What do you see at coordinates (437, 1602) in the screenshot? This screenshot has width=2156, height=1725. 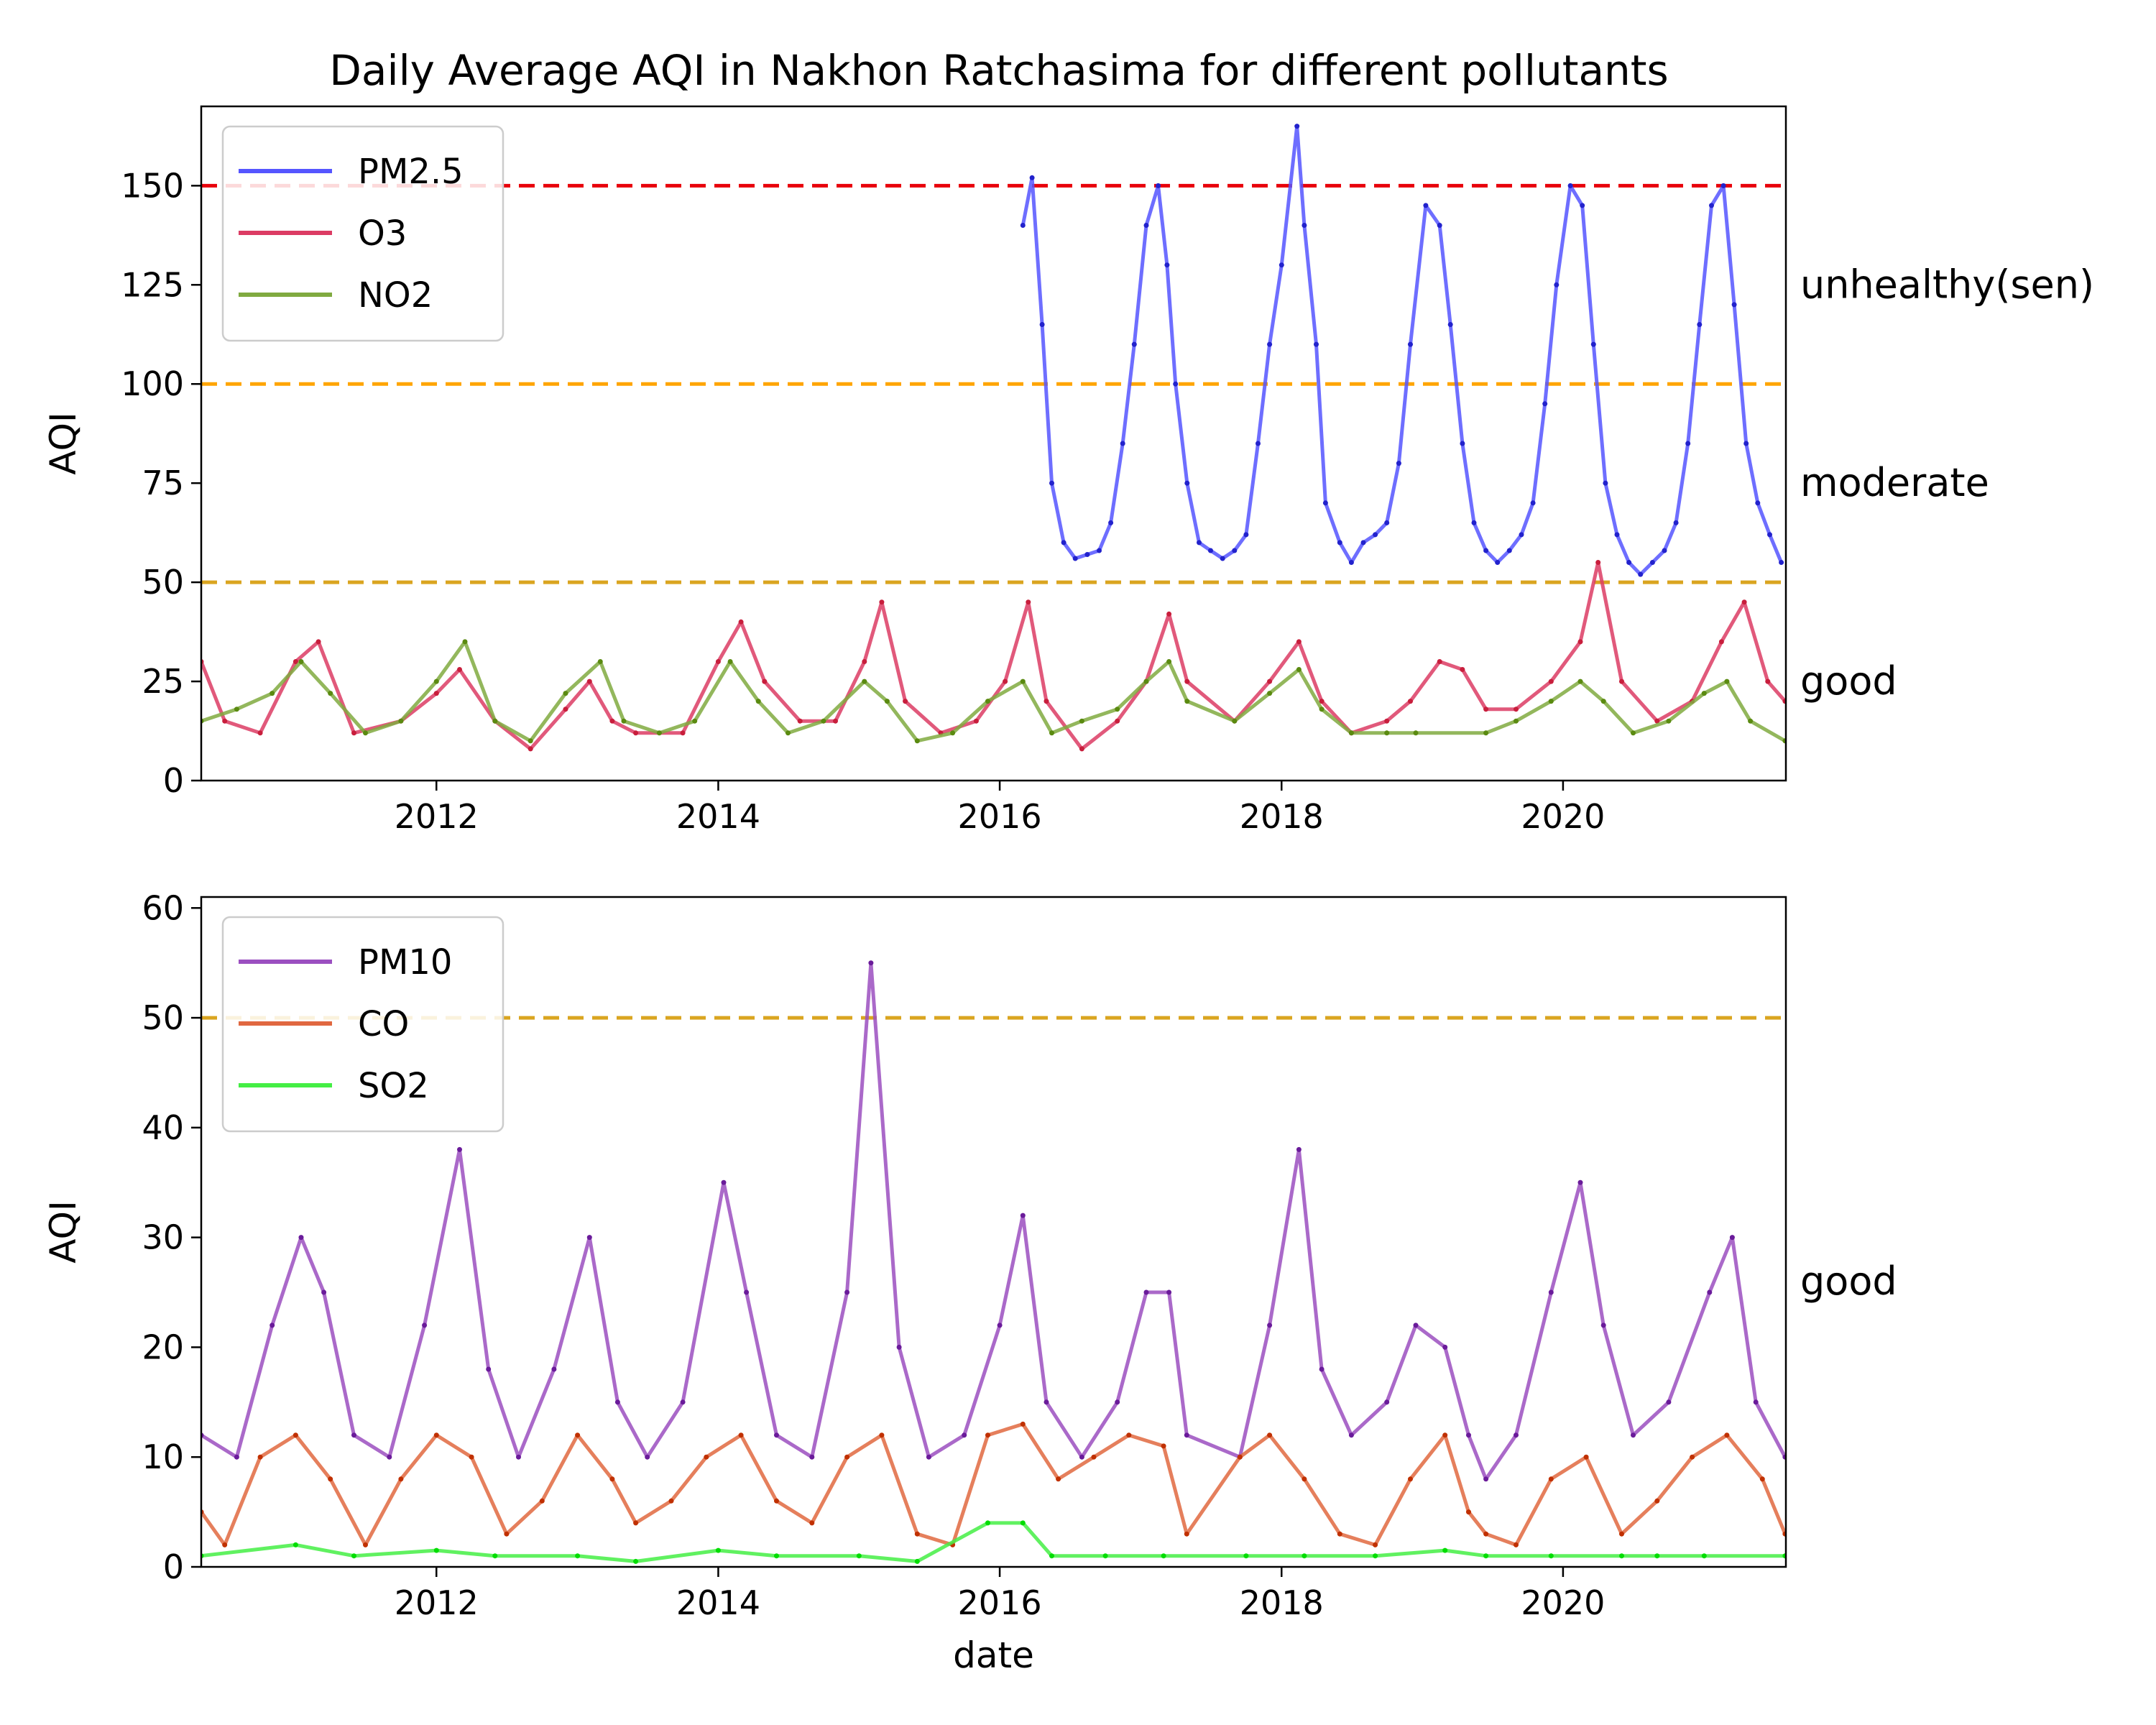 I see `bottom-xtick-label-2012: 2012` at bounding box center [437, 1602].